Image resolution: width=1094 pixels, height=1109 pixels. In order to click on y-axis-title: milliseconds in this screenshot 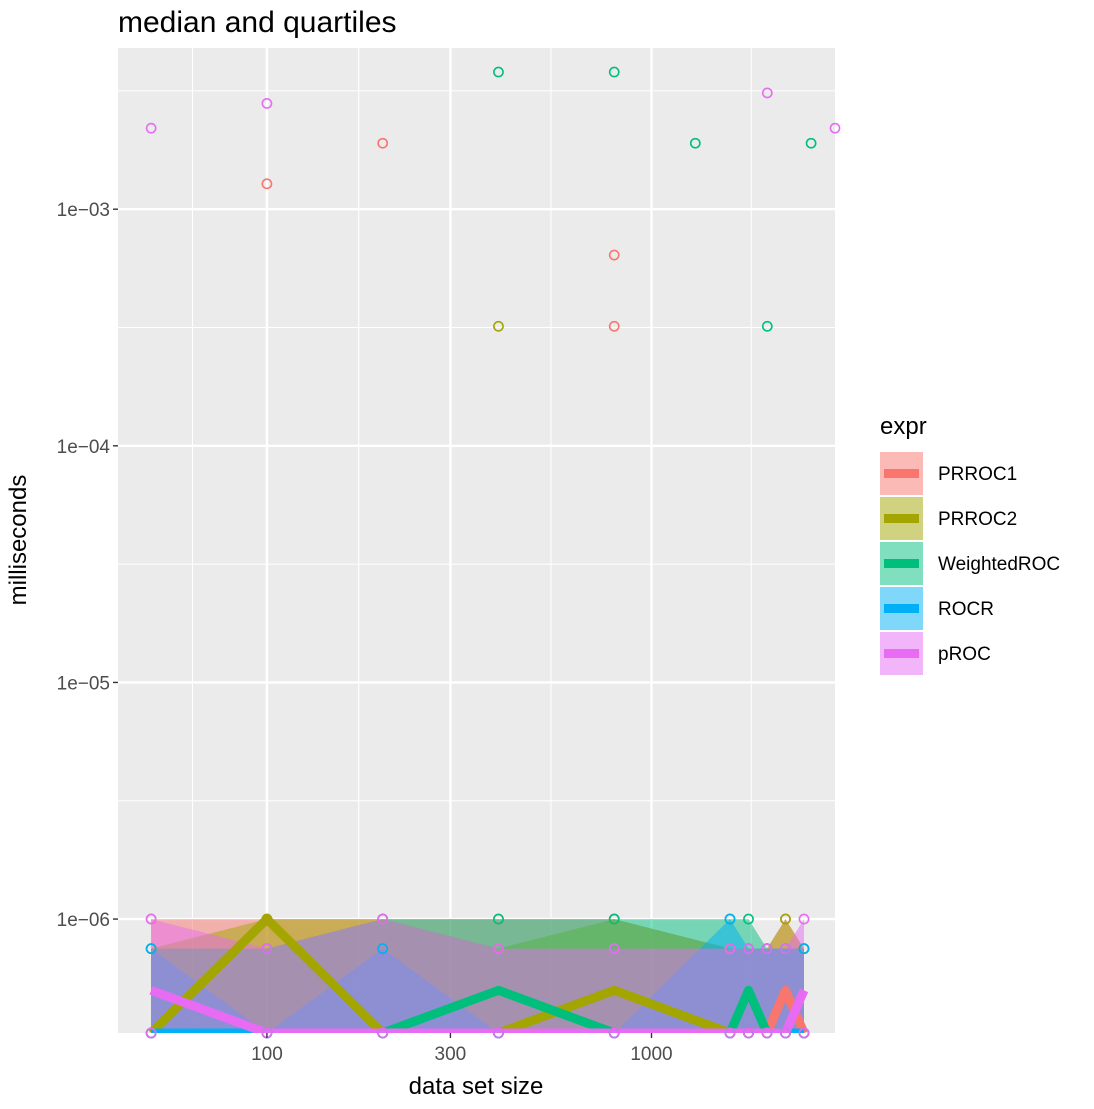, I will do `click(18, 540)`.